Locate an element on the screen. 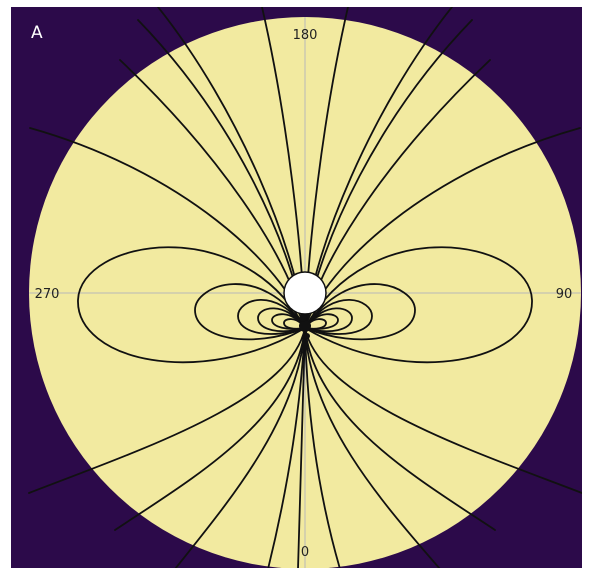 This screenshot has width=591, height=575. compass-label-top: 180 is located at coordinates (305, 35).